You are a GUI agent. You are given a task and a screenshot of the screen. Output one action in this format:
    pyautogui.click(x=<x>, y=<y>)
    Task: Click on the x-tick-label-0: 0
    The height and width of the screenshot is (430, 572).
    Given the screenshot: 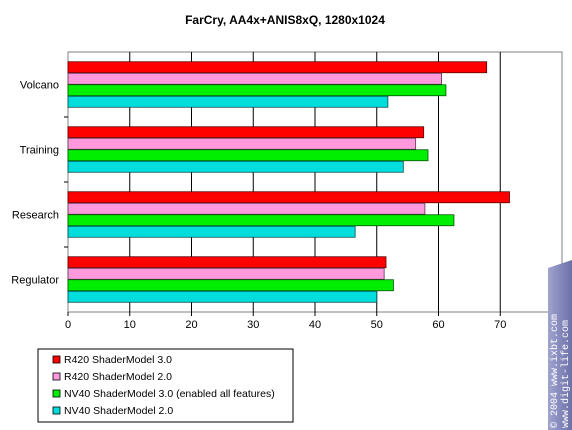 What is the action you would take?
    pyautogui.click(x=68, y=325)
    